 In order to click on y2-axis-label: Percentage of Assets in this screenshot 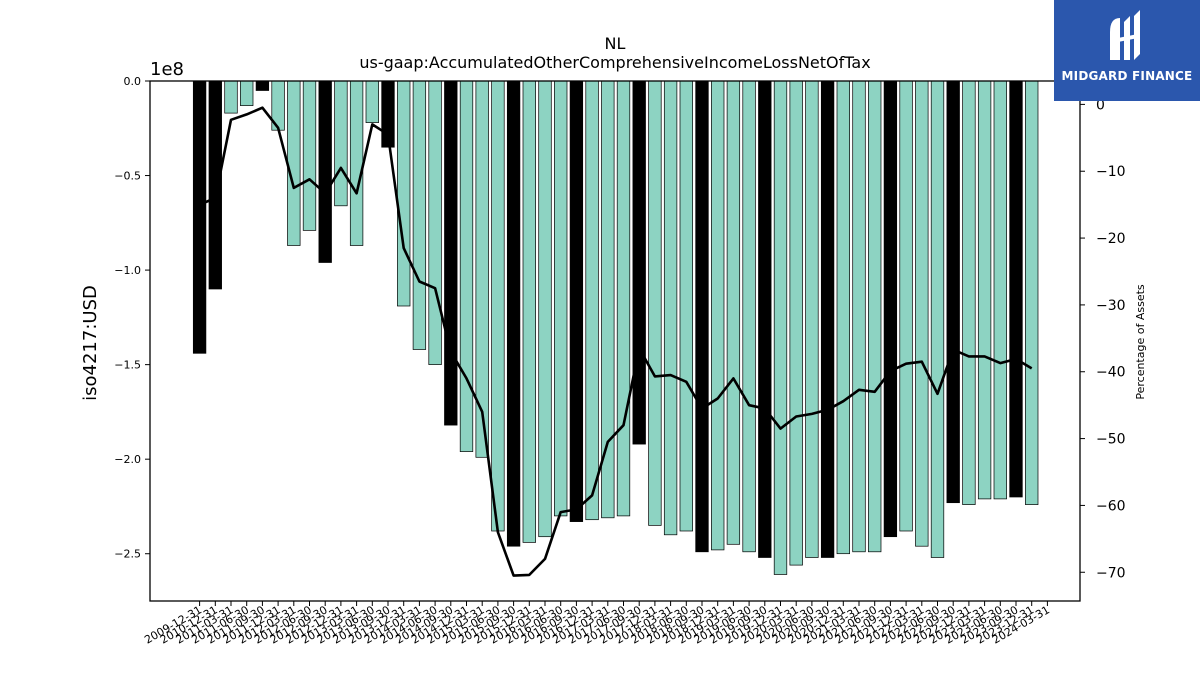, I will do `click(1140, 342)`.